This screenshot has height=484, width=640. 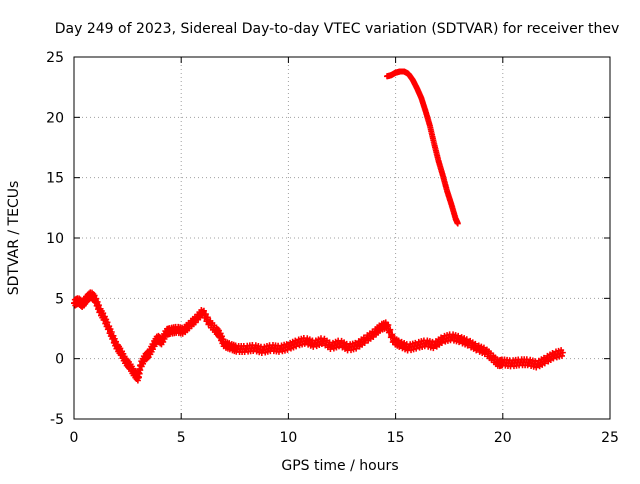 I want to click on x-tick-label: 15, so click(x=396, y=438).